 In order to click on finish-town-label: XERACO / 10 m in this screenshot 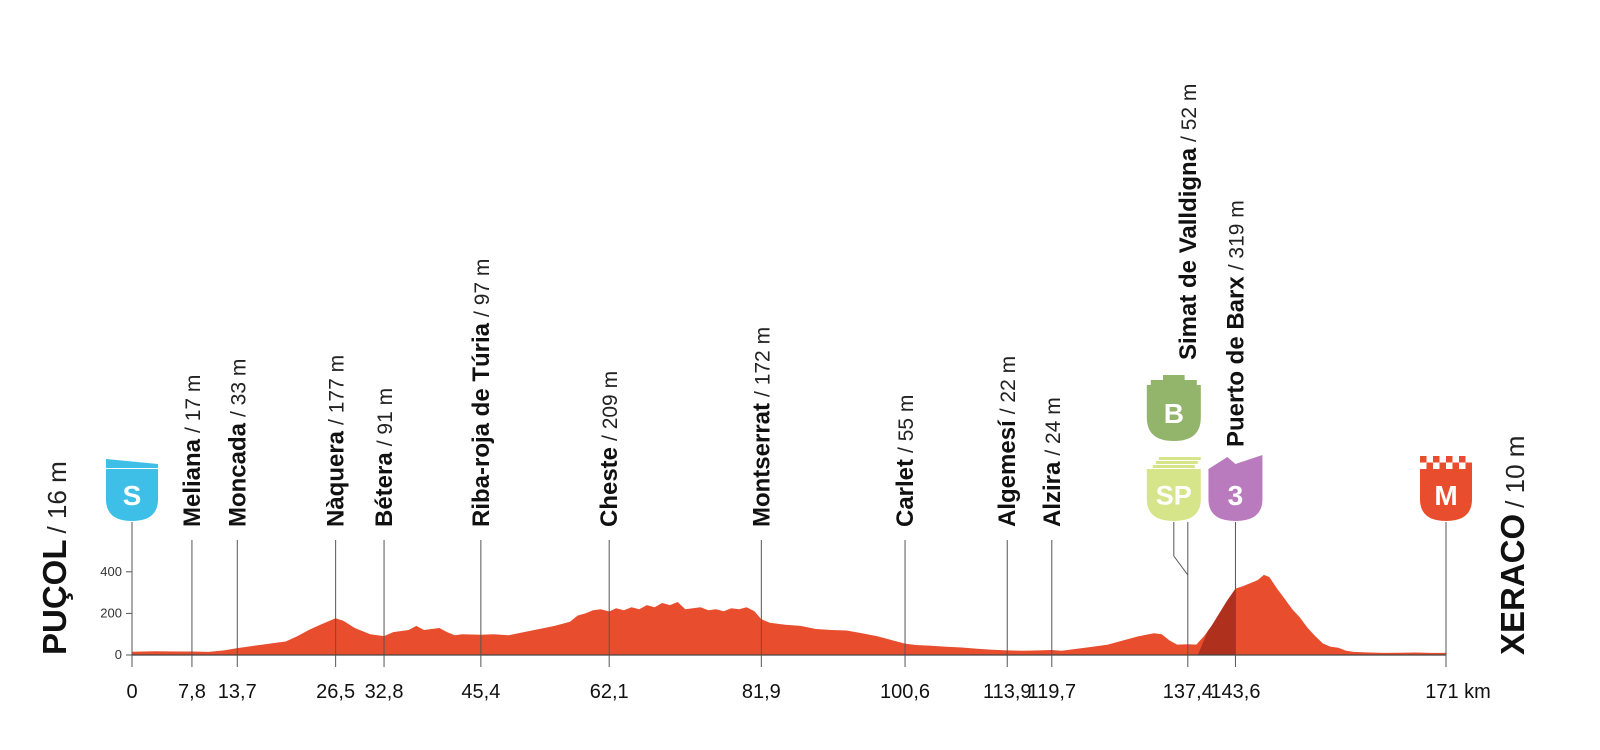, I will do `click(1512, 545)`.